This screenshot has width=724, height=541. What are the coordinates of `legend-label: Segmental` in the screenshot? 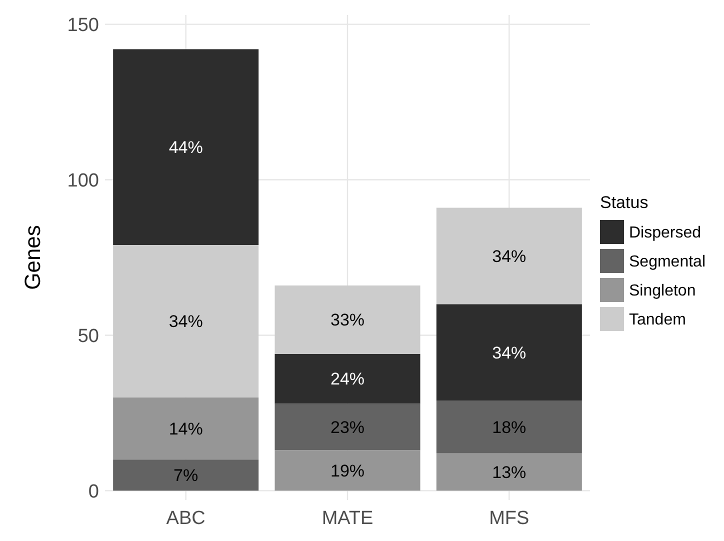 It's located at (667, 262).